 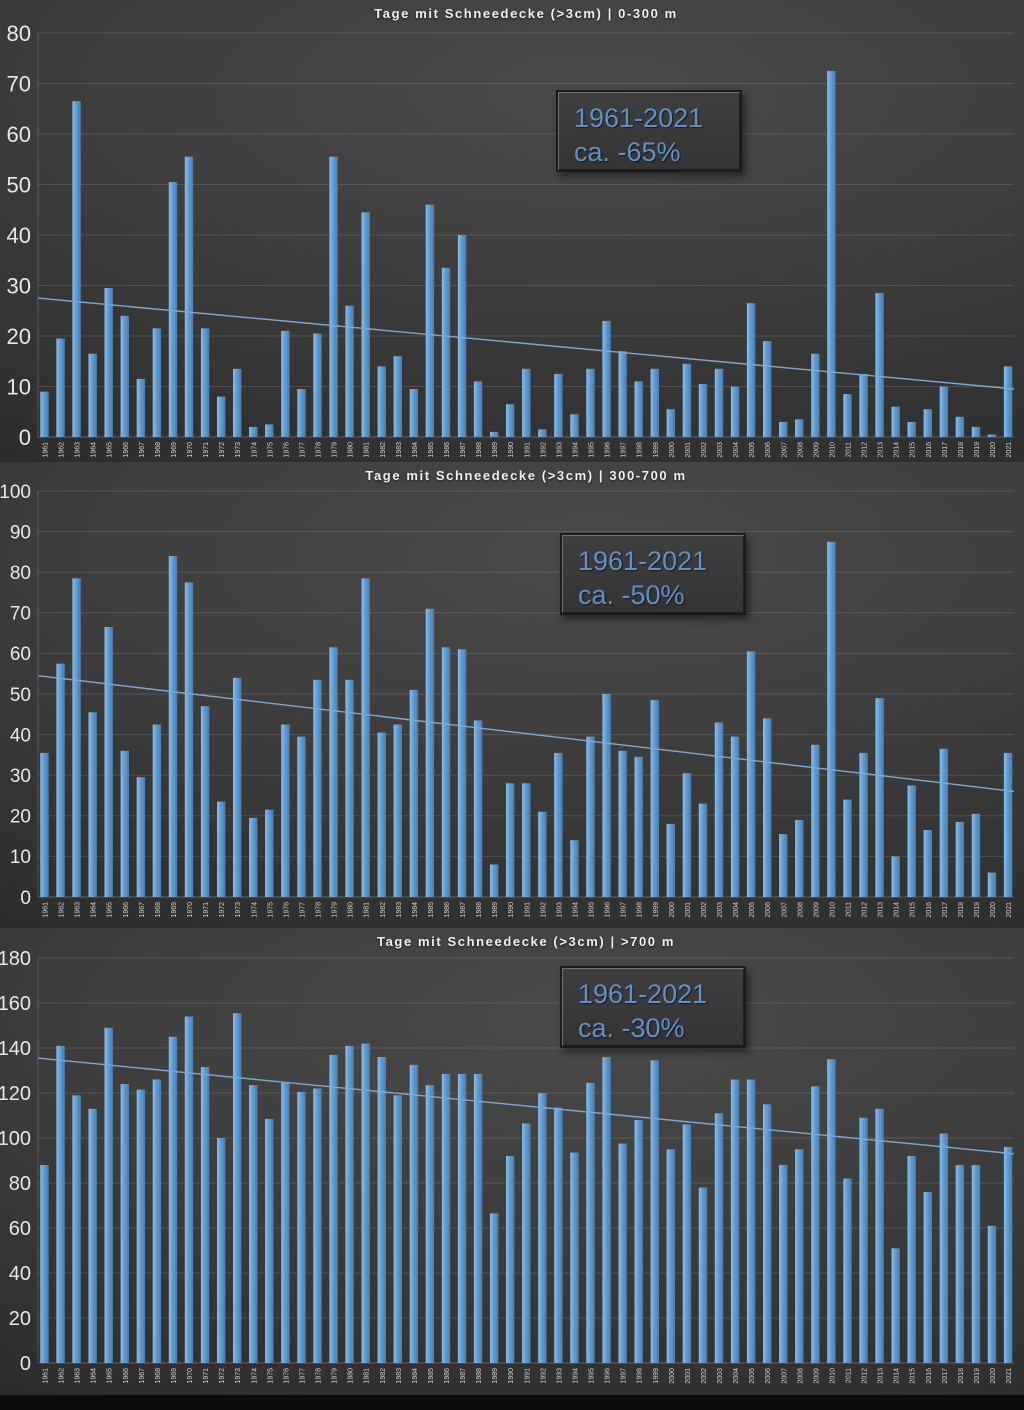 What do you see at coordinates (627, 152) in the screenshot?
I see `callout-change: ca. -65%` at bounding box center [627, 152].